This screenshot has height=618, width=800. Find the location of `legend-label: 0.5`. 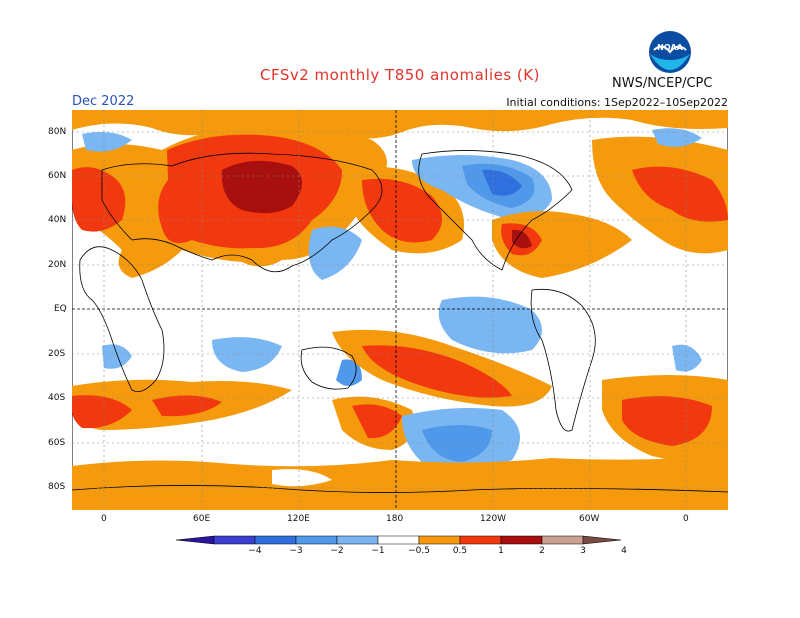

legend-label: 0.5 is located at coordinates (460, 551).